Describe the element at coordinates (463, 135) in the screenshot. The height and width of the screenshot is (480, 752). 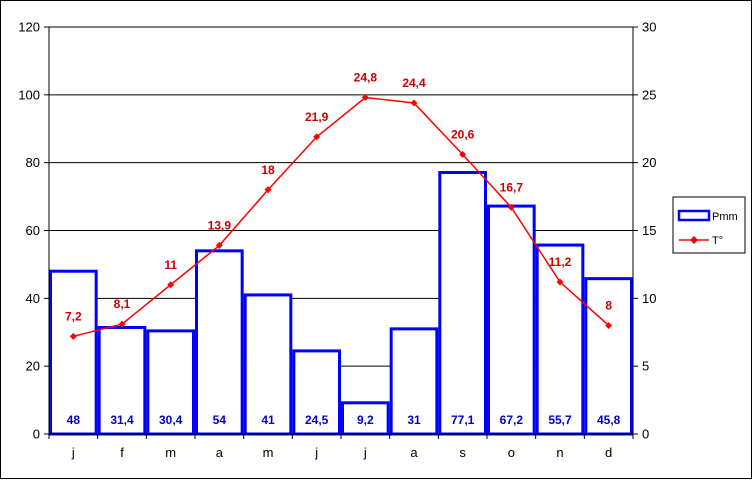
I see `temperature-value-label: 20,6` at that location.